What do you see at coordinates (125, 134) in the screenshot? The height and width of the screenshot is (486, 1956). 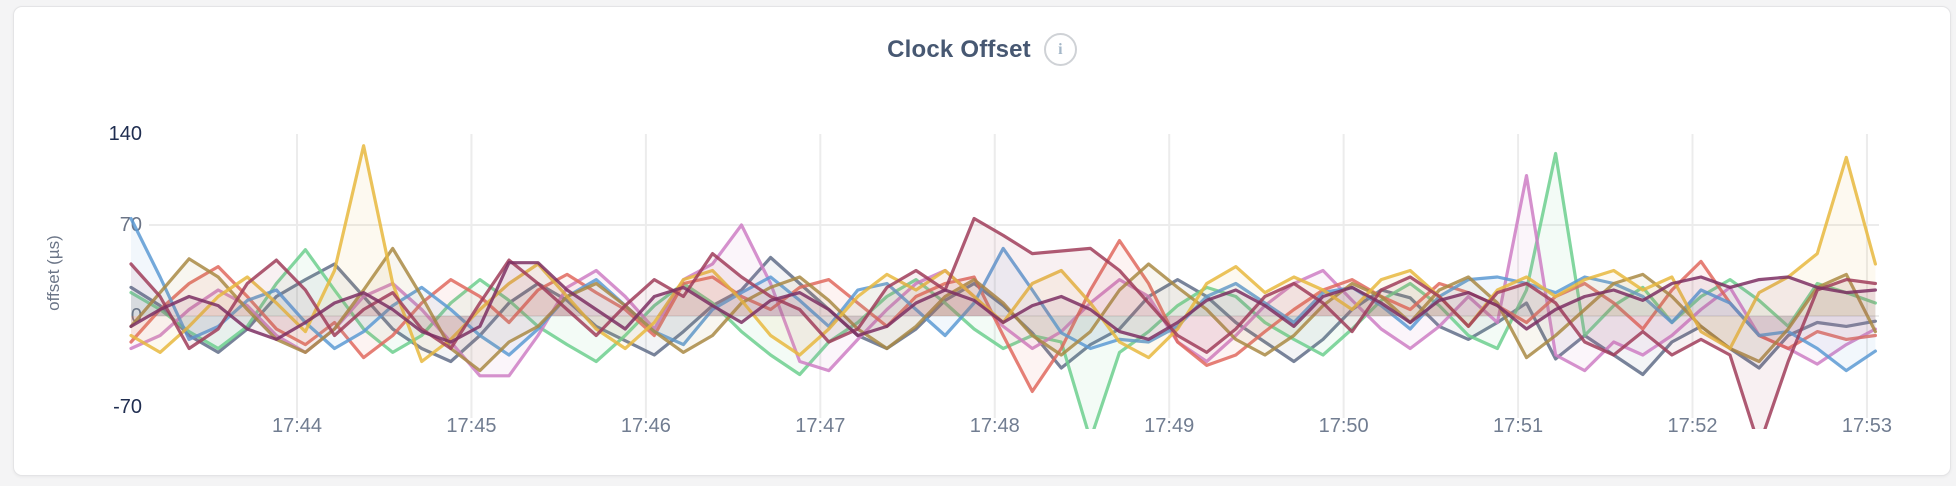 I see `y-tick-label: 140` at bounding box center [125, 134].